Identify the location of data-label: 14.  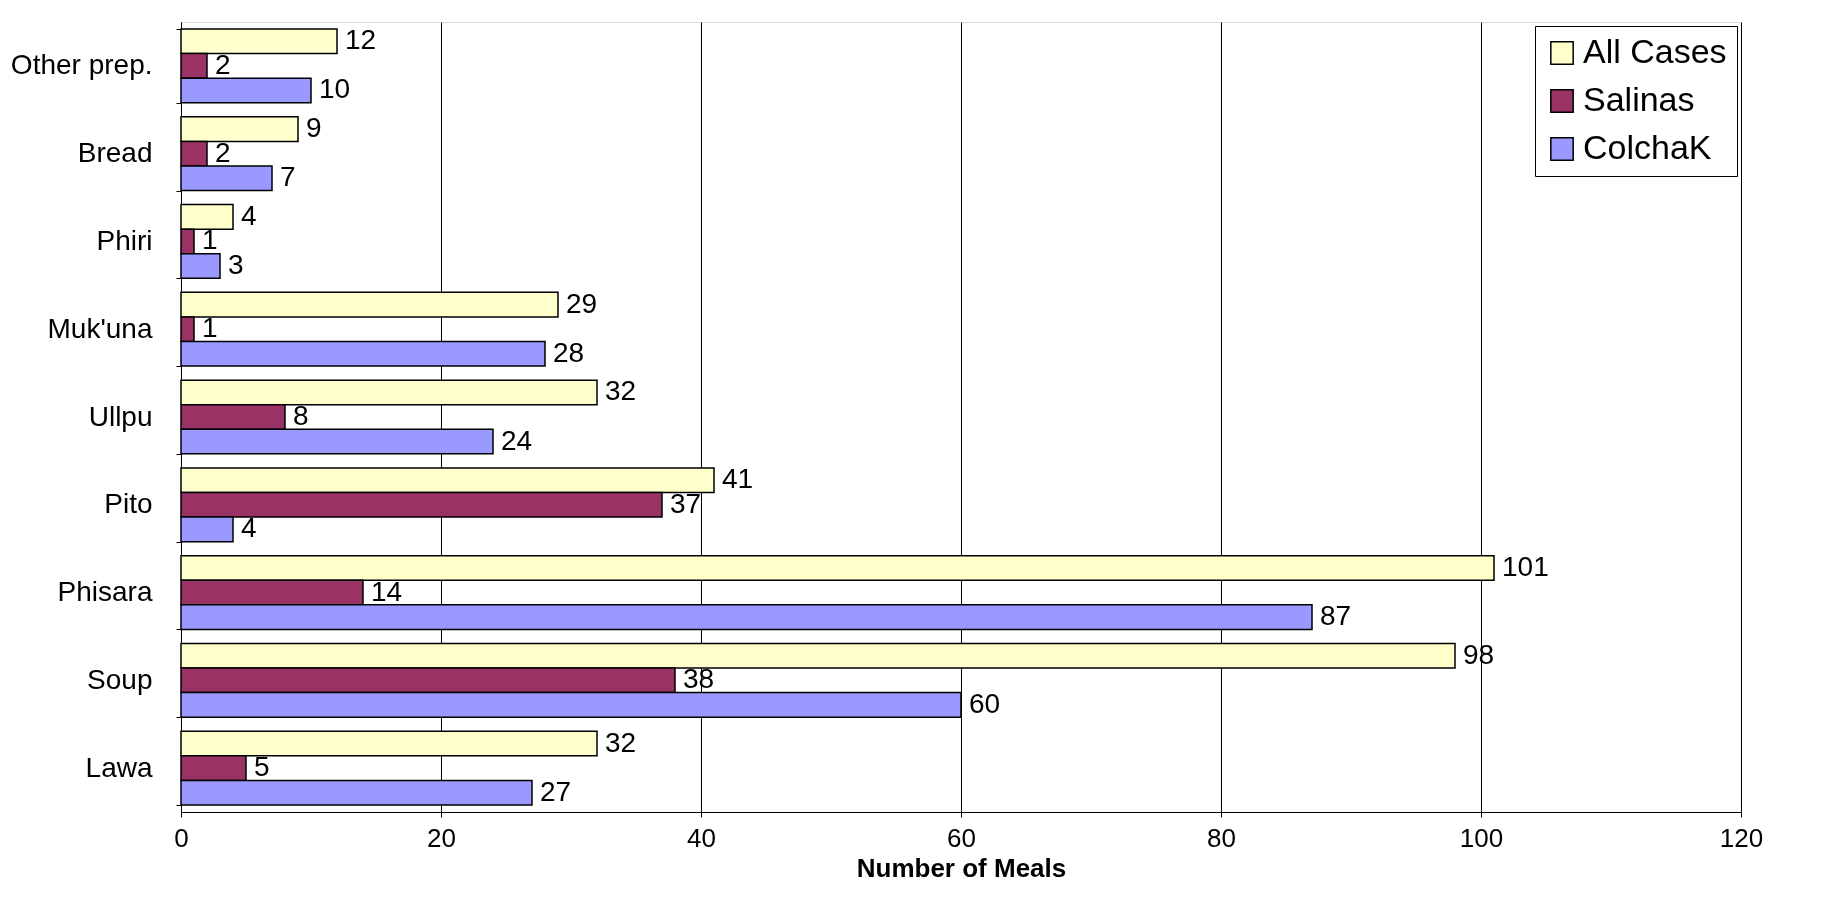
(387, 591).